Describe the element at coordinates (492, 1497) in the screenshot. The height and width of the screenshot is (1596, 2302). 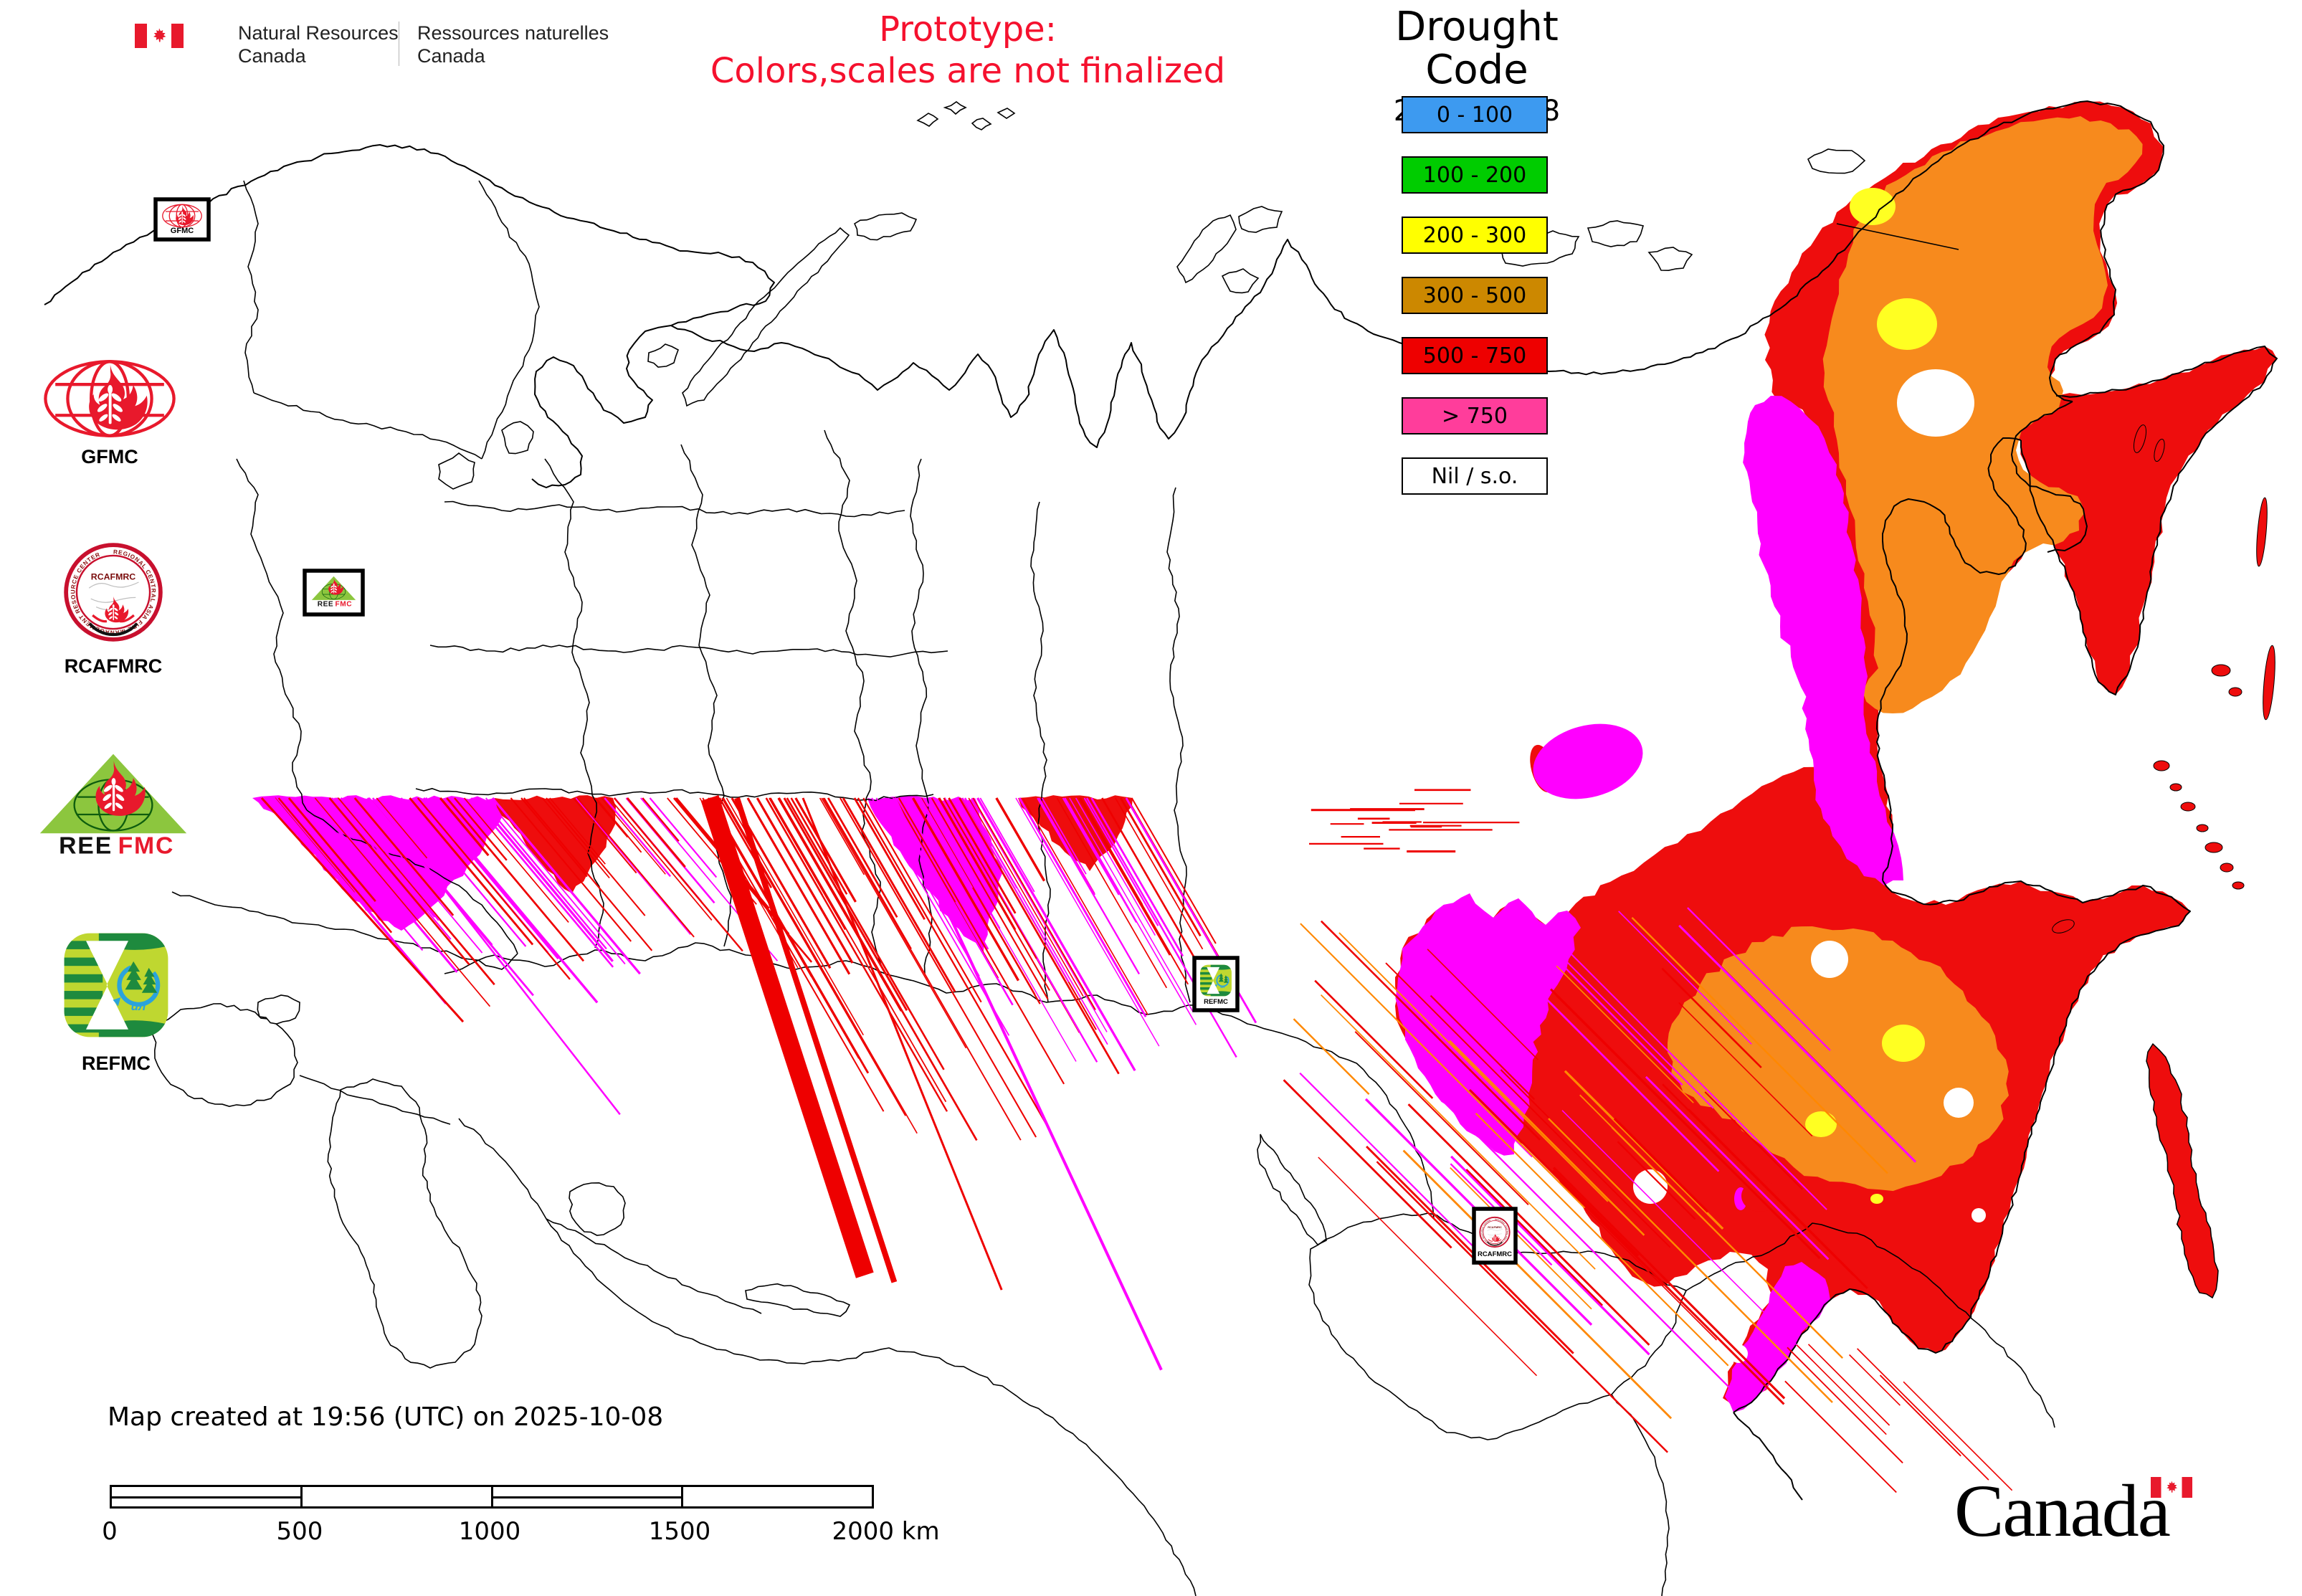
I see `scale-bar` at that location.